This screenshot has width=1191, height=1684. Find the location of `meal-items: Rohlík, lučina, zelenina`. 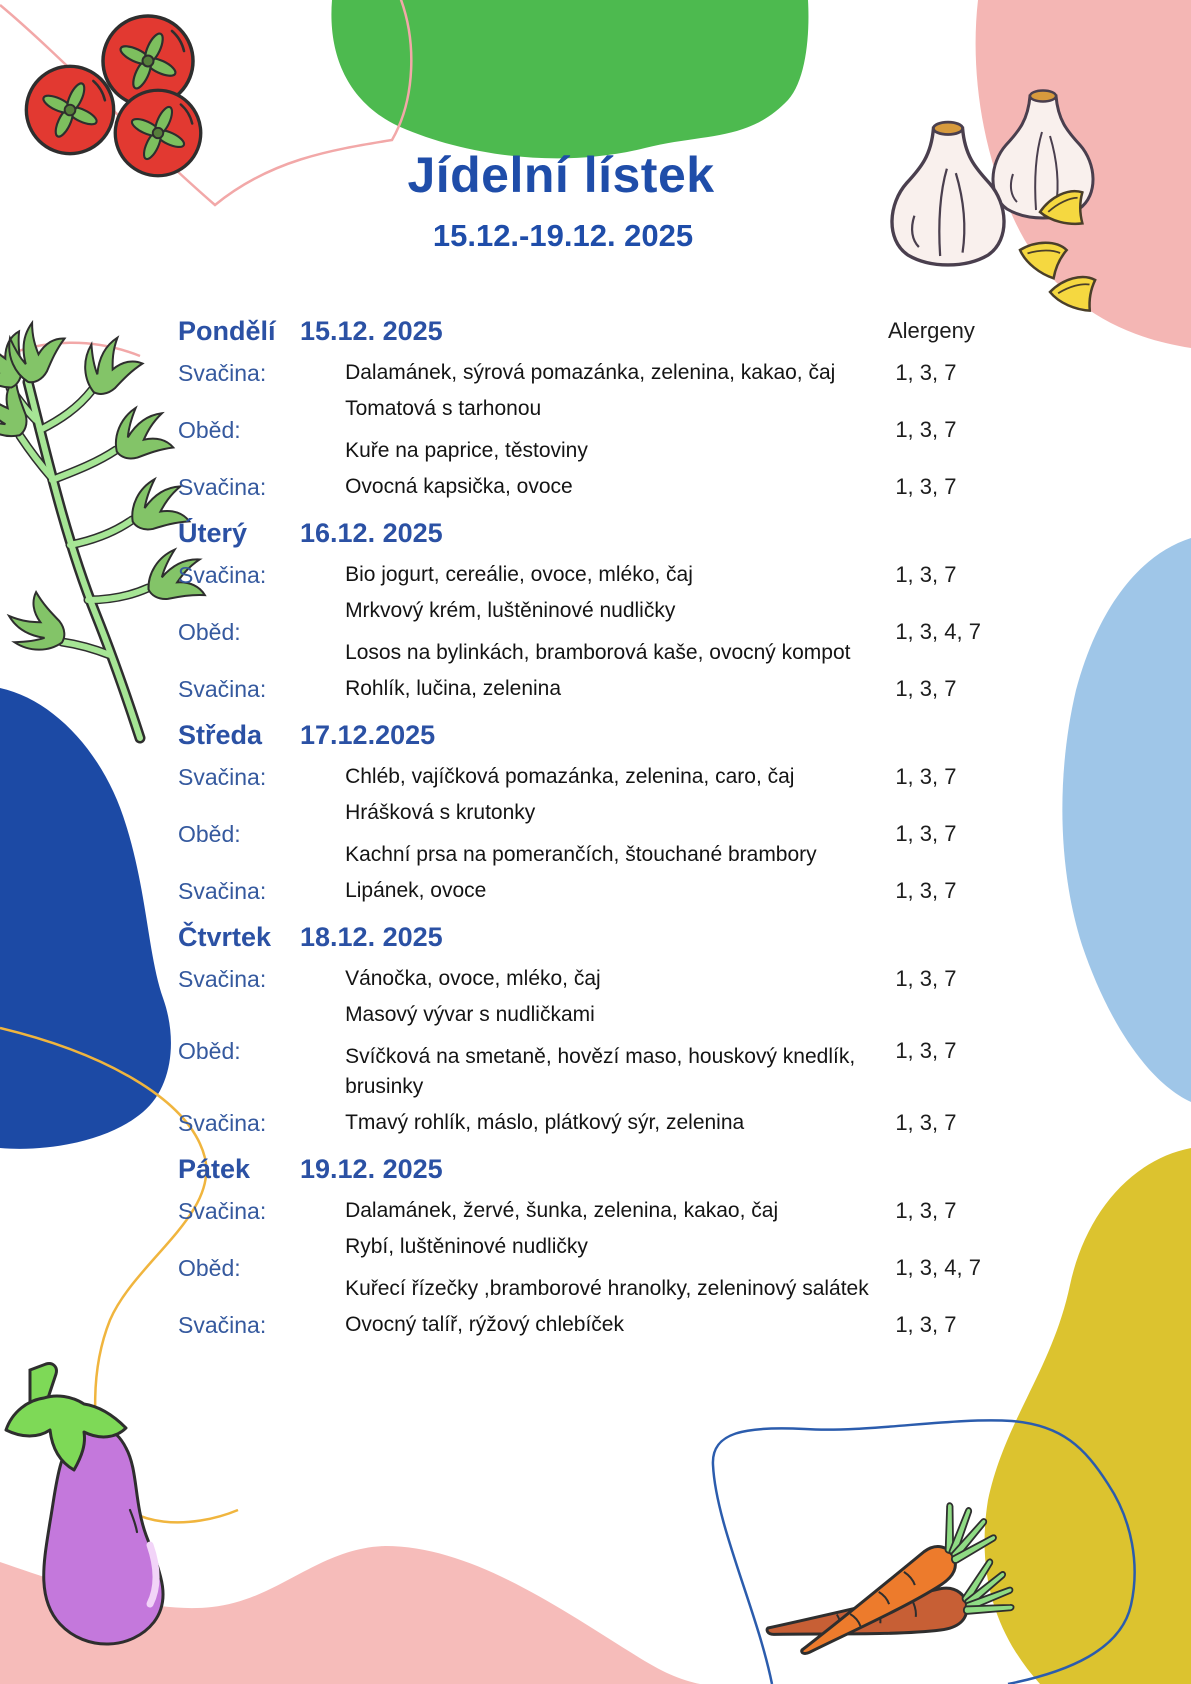

meal-items: Rohlík, lučina, zelenina is located at coordinates (620, 689).